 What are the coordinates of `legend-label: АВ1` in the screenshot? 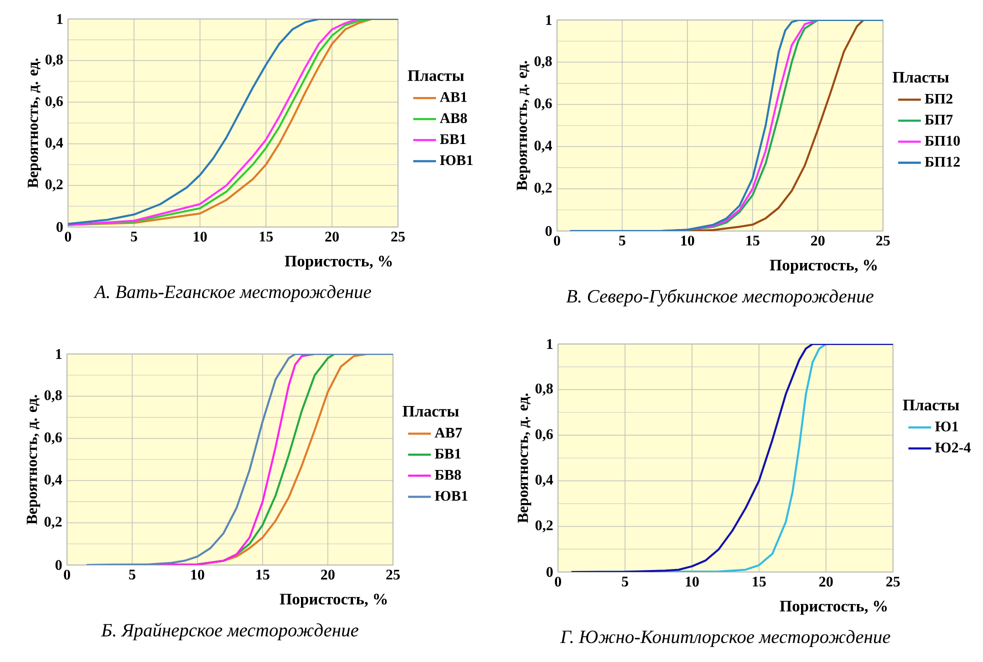 It's located at (453, 97).